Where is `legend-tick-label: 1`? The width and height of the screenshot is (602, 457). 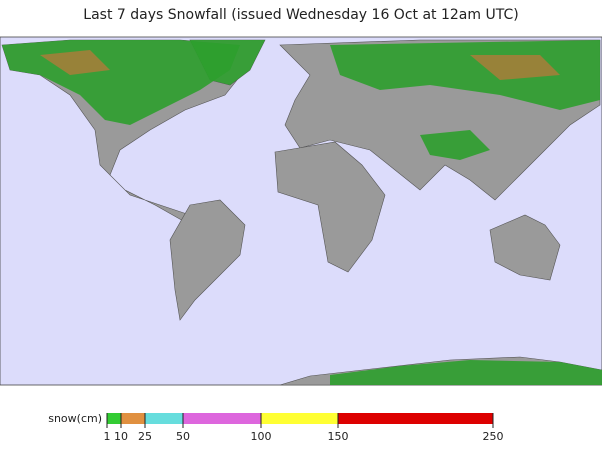 legend-tick-label: 1 is located at coordinates (107, 436).